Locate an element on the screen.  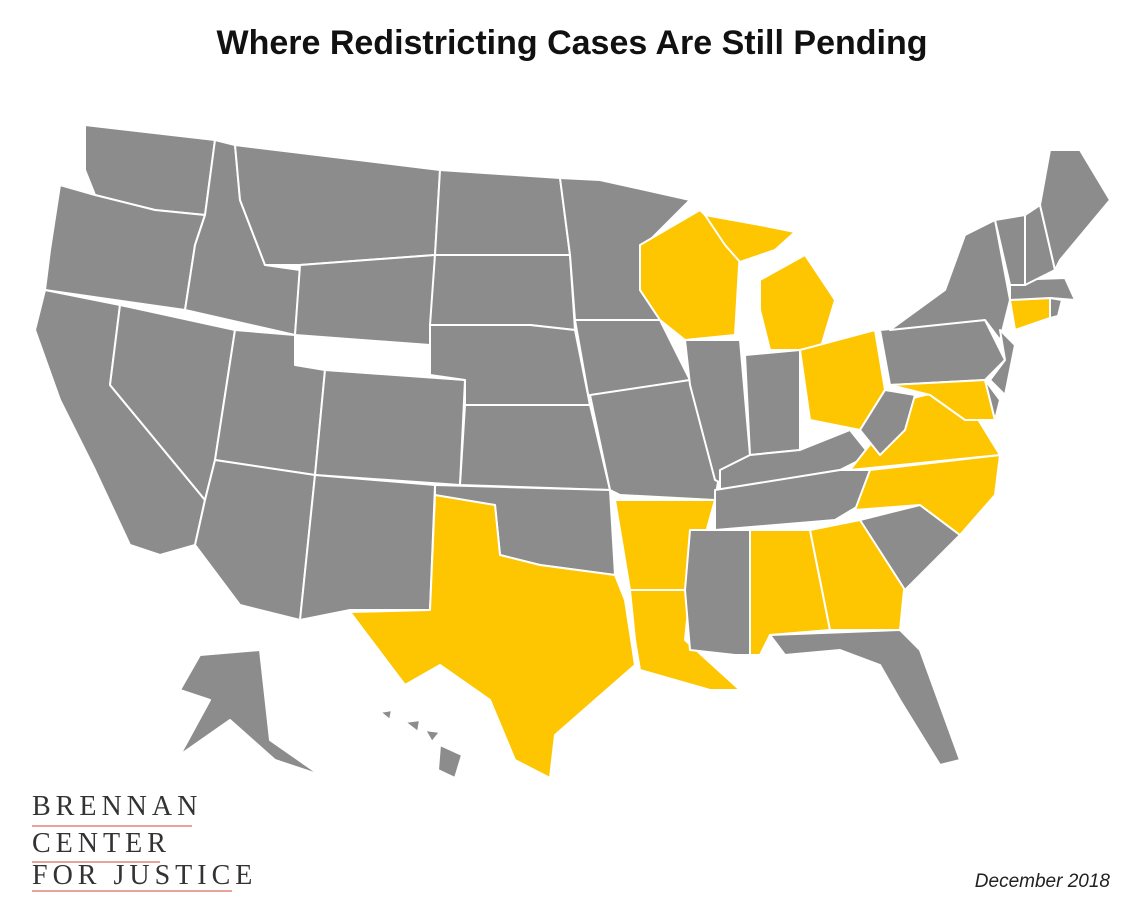
date: December 2018 is located at coordinates (1043, 881).